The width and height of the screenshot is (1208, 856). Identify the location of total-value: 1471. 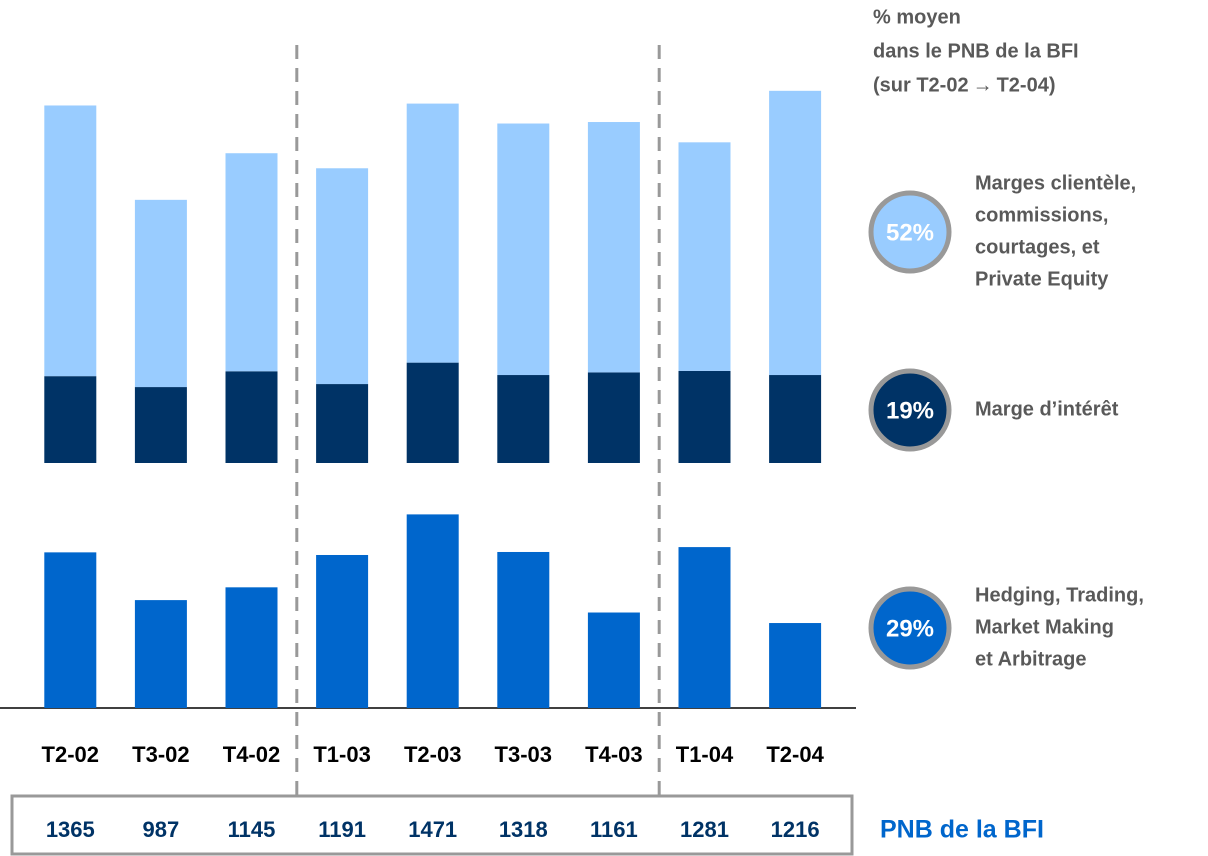
(432, 829).